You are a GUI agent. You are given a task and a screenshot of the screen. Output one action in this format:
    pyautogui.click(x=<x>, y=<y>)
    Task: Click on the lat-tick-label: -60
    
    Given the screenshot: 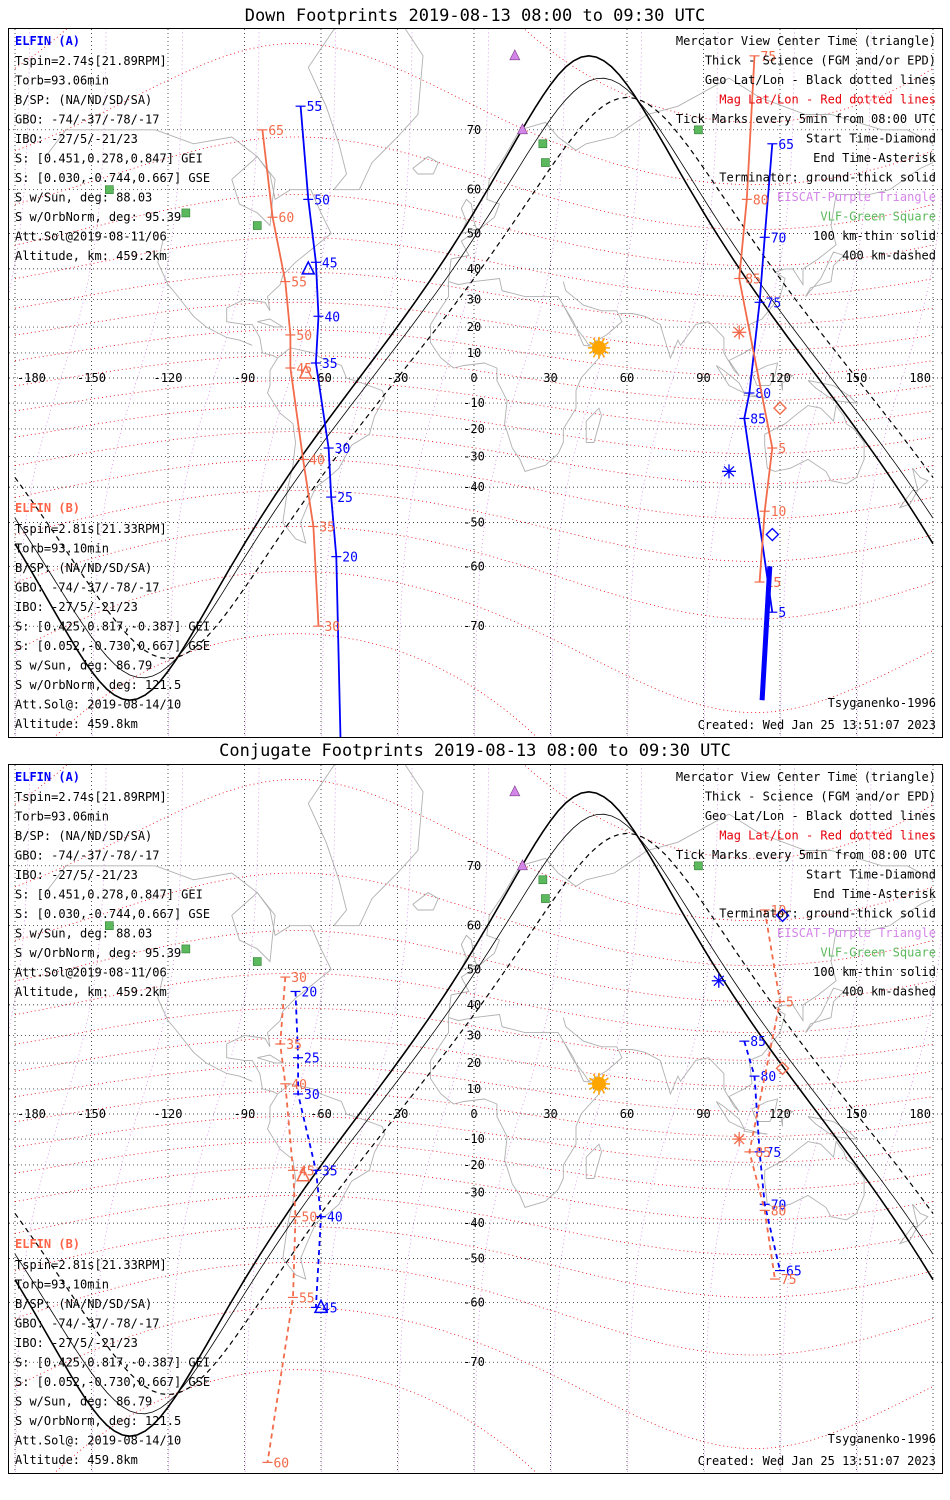 What is the action you would take?
    pyautogui.click(x=474, y=1302)
    